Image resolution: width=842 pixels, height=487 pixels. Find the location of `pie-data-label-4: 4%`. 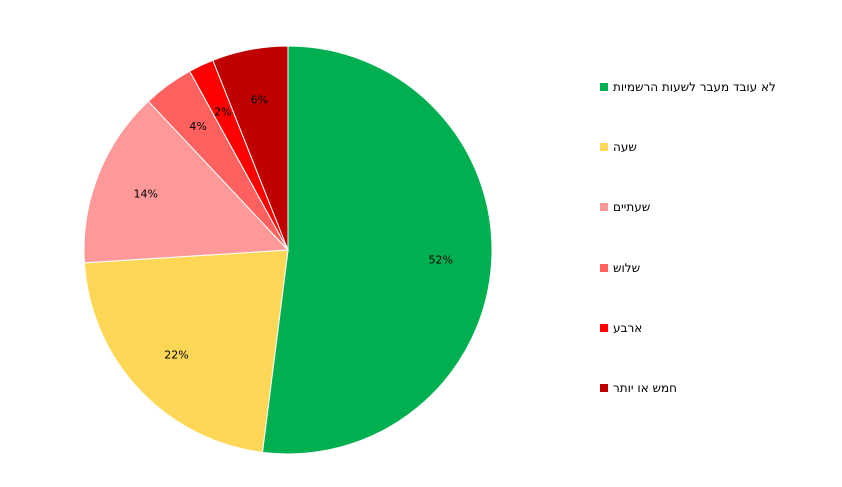

pie-data-label-4: 4% is located at coordinates (197, 126).